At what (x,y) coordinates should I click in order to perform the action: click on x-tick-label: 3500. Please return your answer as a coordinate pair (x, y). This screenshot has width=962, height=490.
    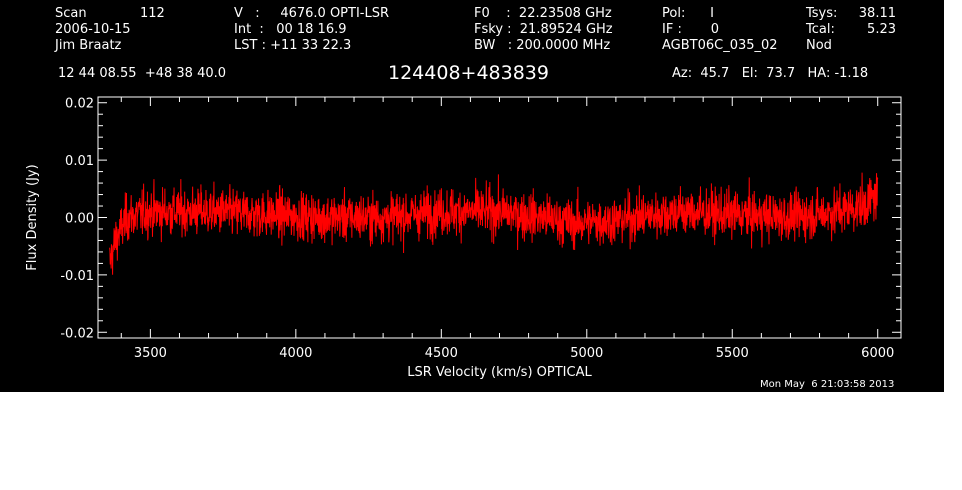
    Looking at the image, I should click on (150, 353).